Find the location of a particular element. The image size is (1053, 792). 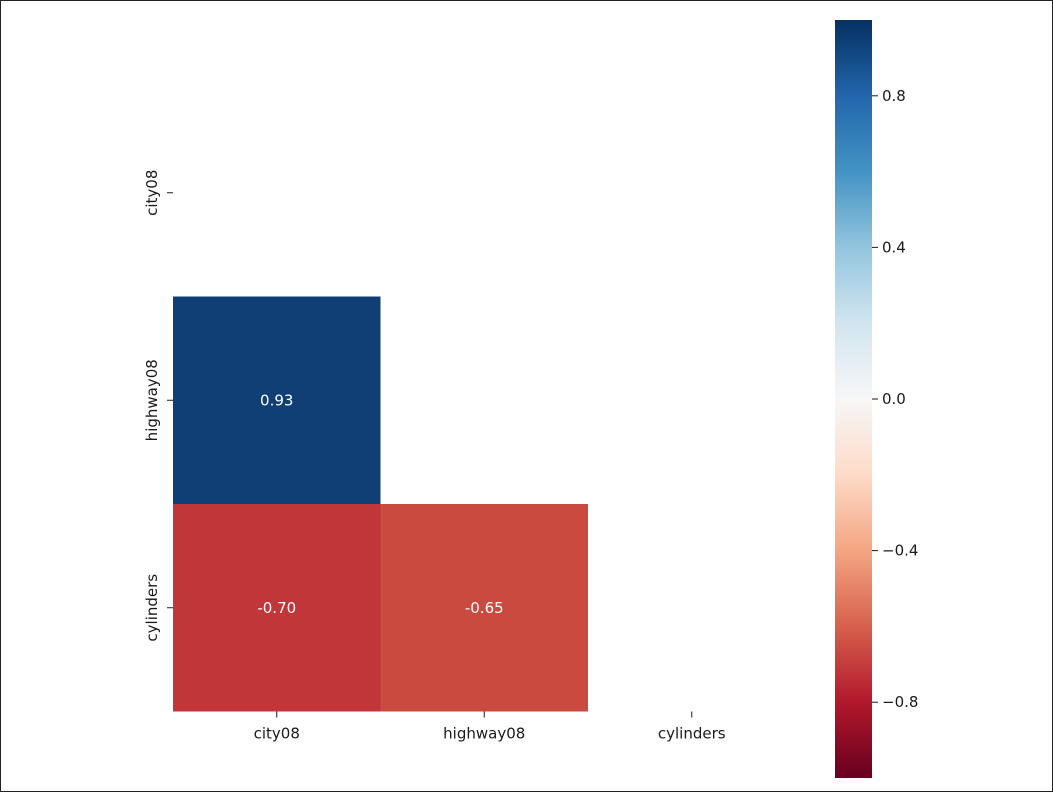

colorbar-tick-label: 0.4 is located at coordinates (894, 247).